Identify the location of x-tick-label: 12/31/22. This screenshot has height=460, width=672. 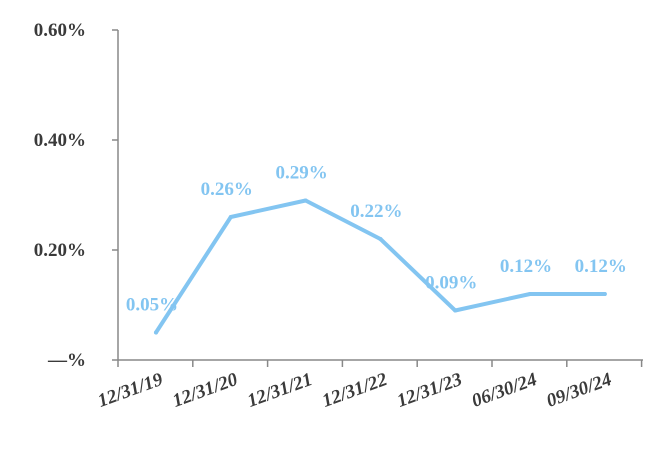
(354, 390).